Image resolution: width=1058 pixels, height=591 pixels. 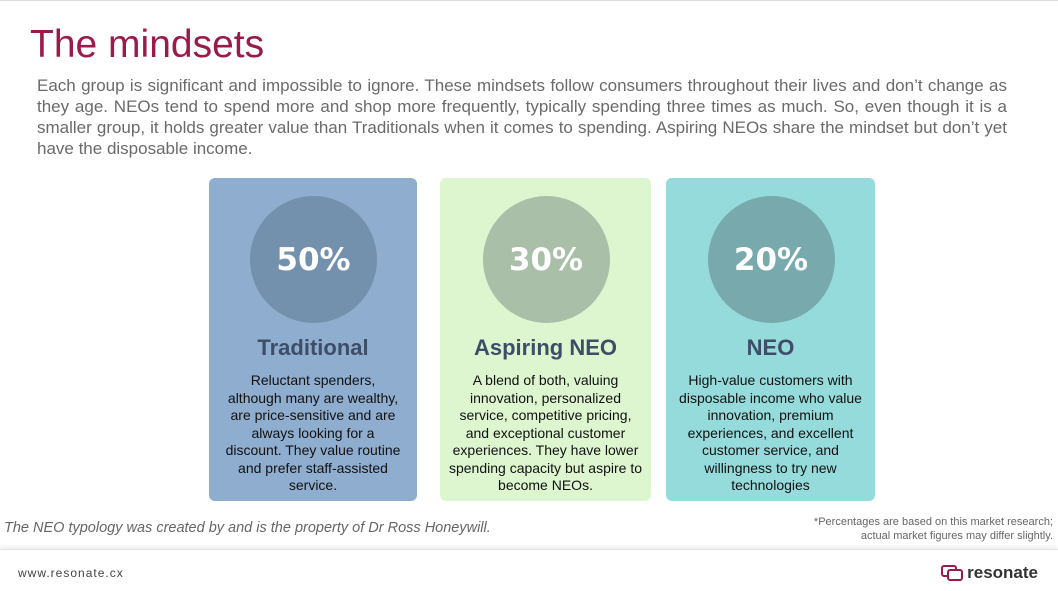 I want to click on percent: 20%, so click(x=771, y=259).